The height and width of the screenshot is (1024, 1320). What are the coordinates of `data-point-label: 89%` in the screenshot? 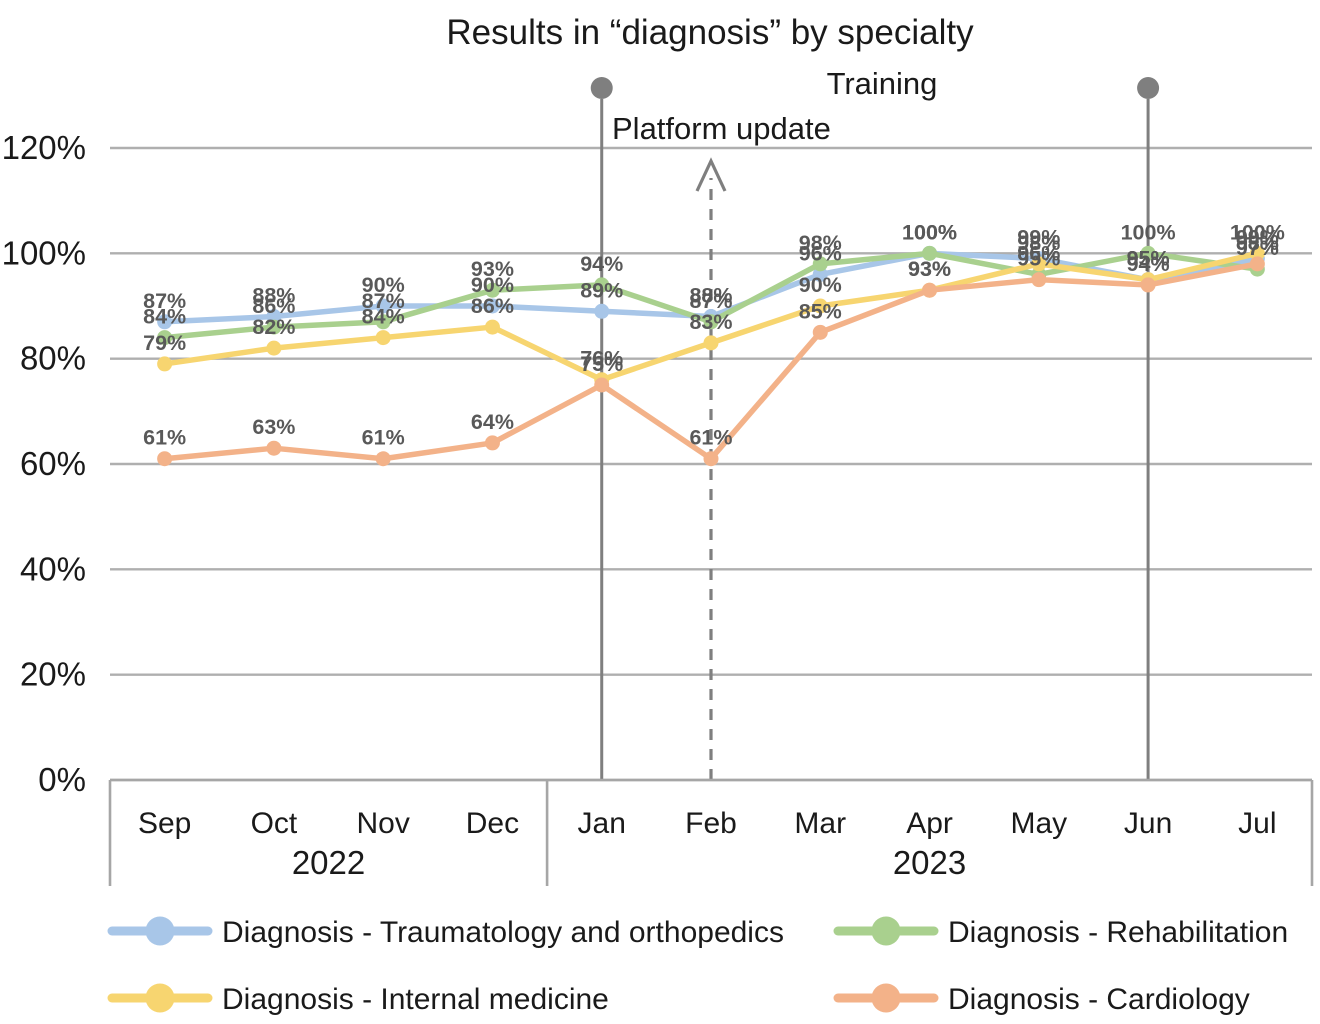 It's located at (601, 290).